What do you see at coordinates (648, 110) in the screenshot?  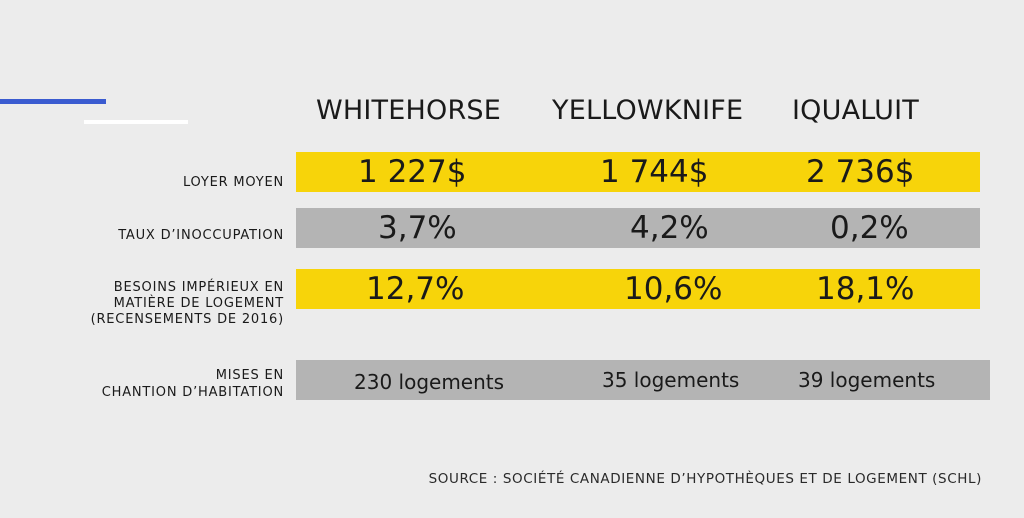 I see `column-header-yellowknife: YELLOWKNIFE` at bounding box center [648, 110].